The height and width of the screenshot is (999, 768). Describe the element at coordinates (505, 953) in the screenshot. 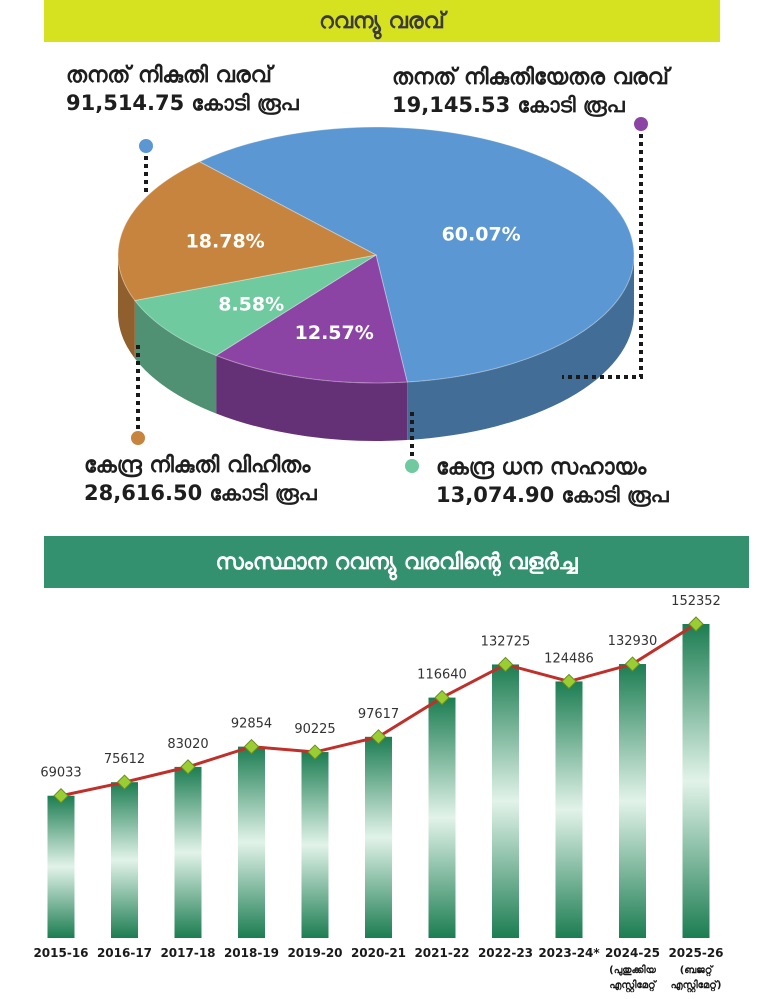

I see `category-label-2022-23: 2022-23` at that location.